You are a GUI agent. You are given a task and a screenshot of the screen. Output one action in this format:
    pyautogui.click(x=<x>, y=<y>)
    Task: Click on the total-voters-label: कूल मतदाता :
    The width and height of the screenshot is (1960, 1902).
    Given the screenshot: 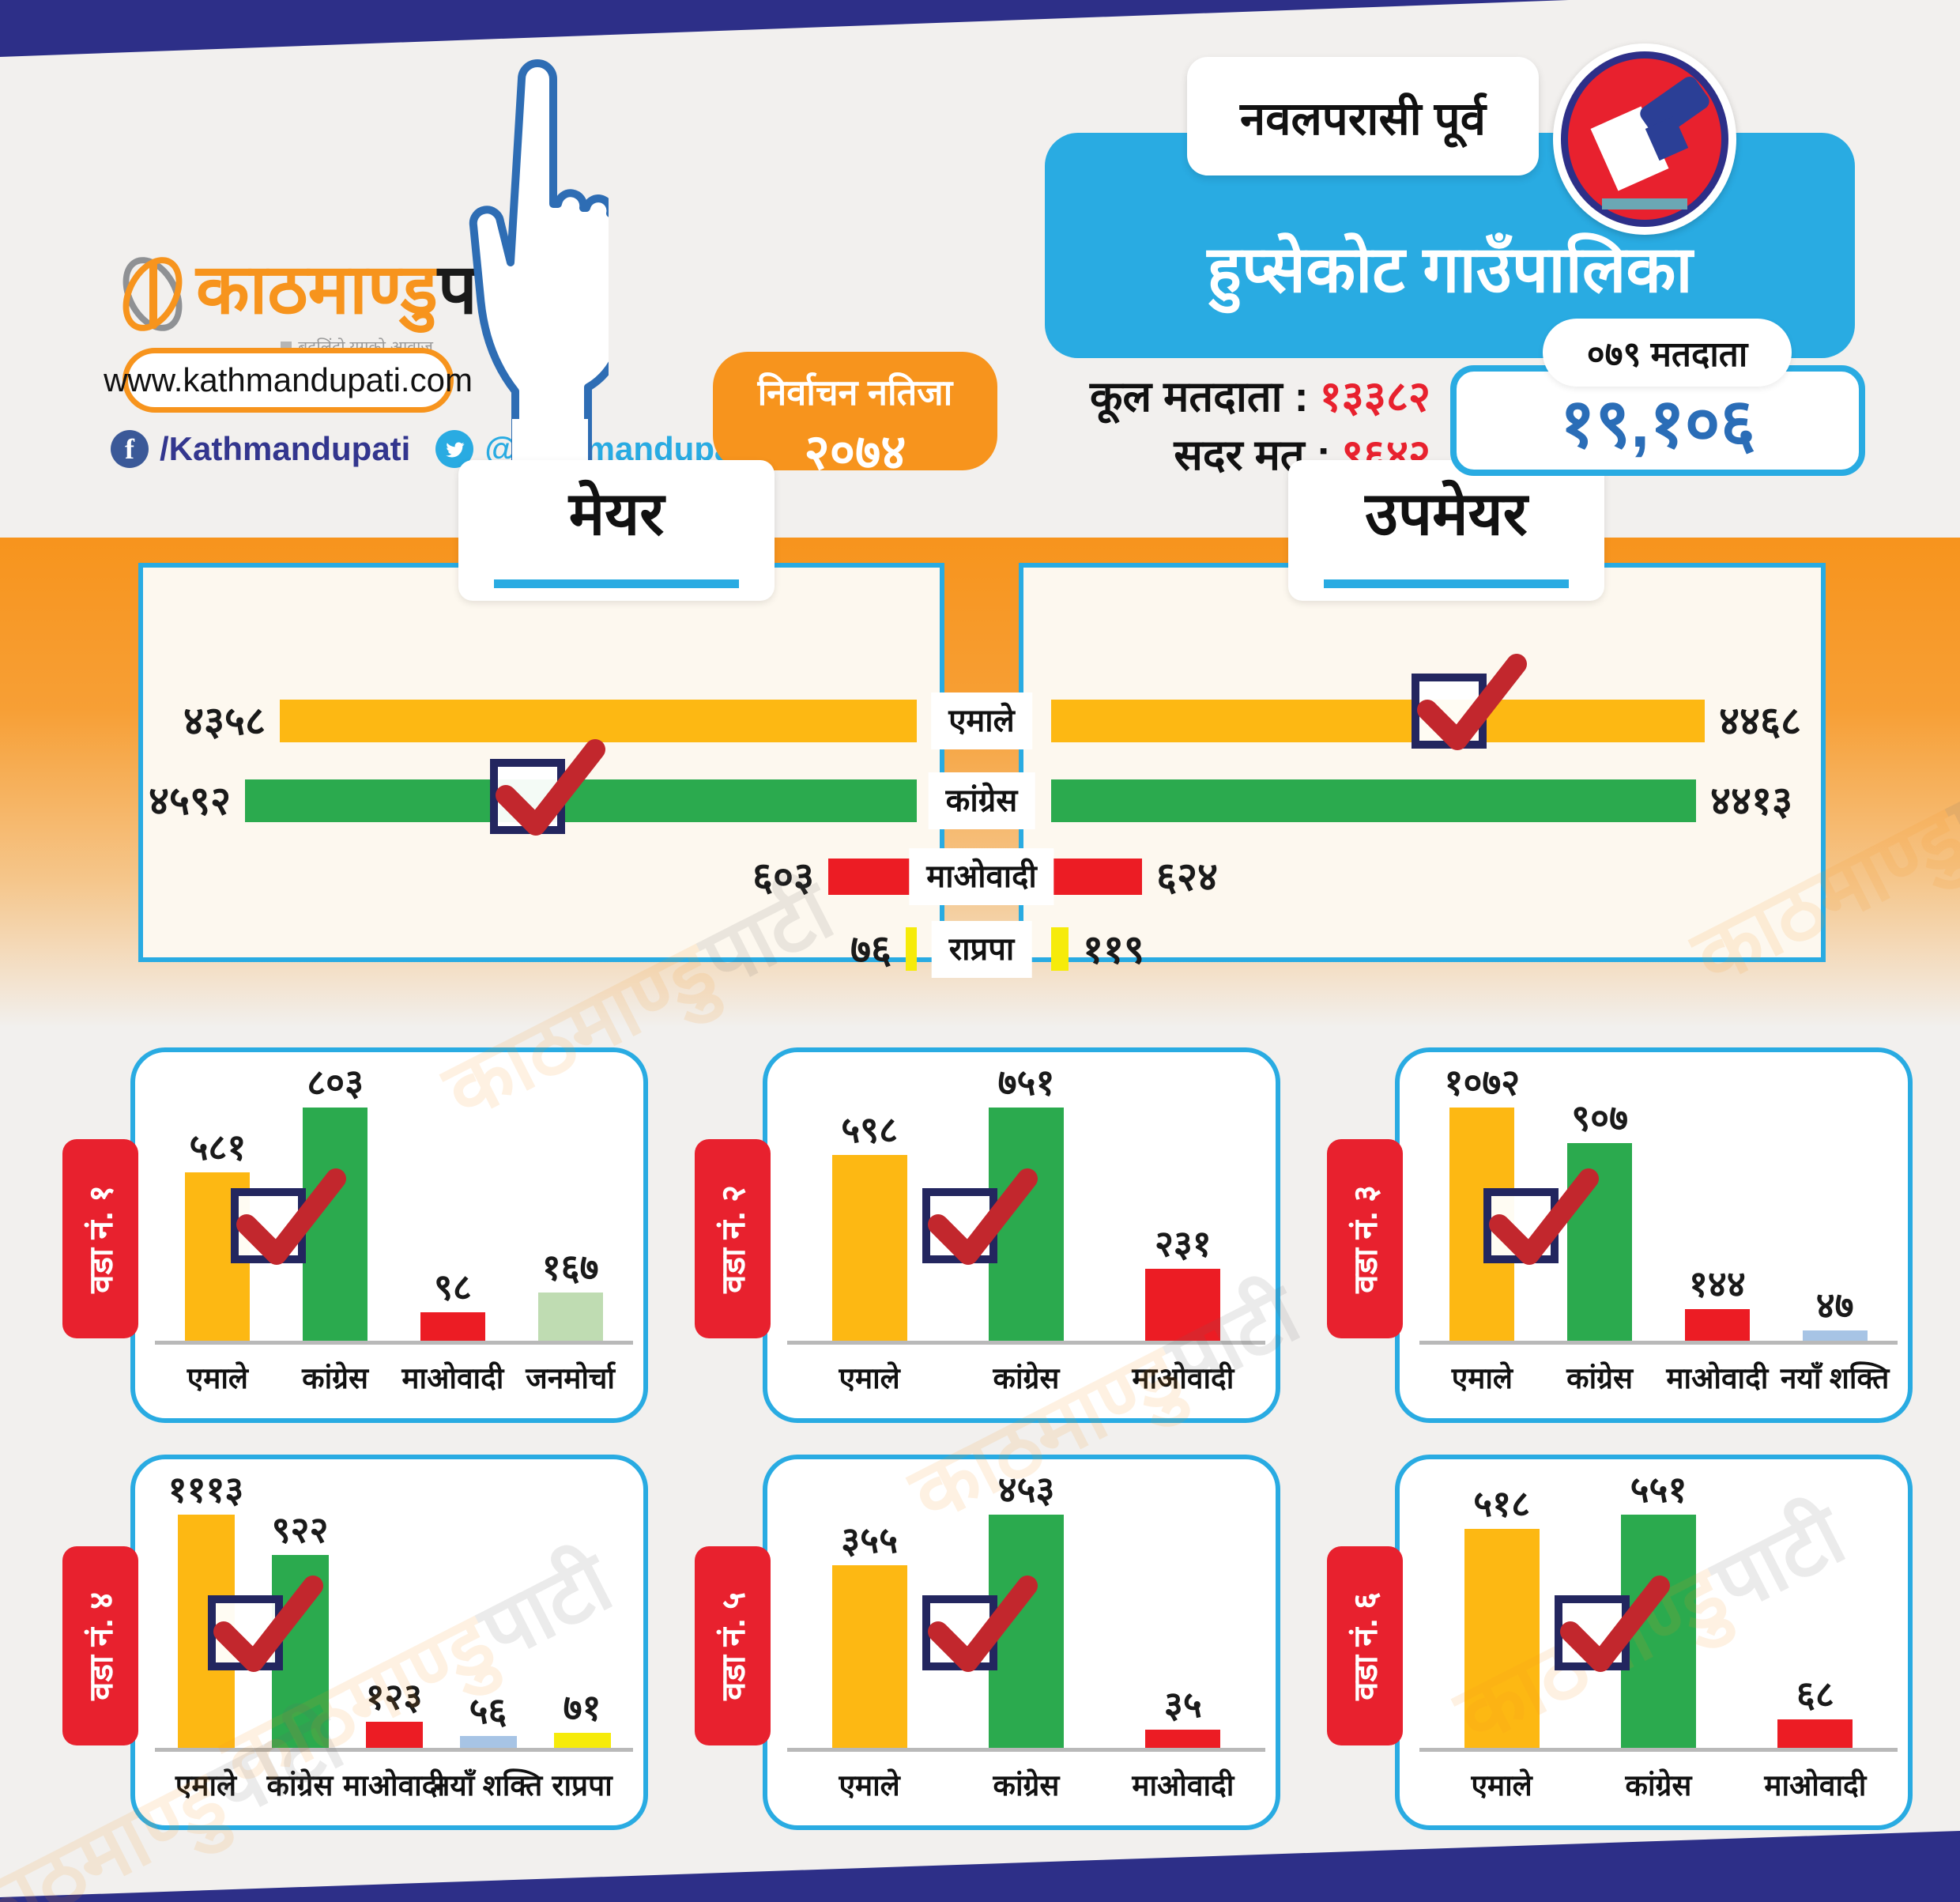 What is the action you would take?
    pyautogui.click(x=1199, y=397)
    